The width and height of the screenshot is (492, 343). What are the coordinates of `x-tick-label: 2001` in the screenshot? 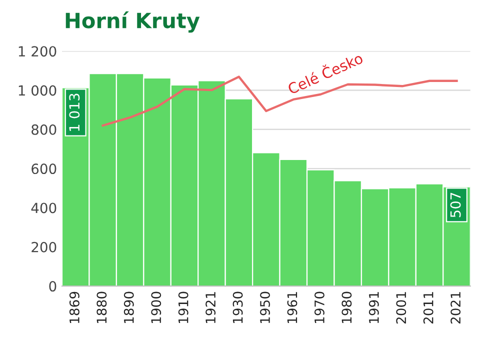 It's located at (401, 308).